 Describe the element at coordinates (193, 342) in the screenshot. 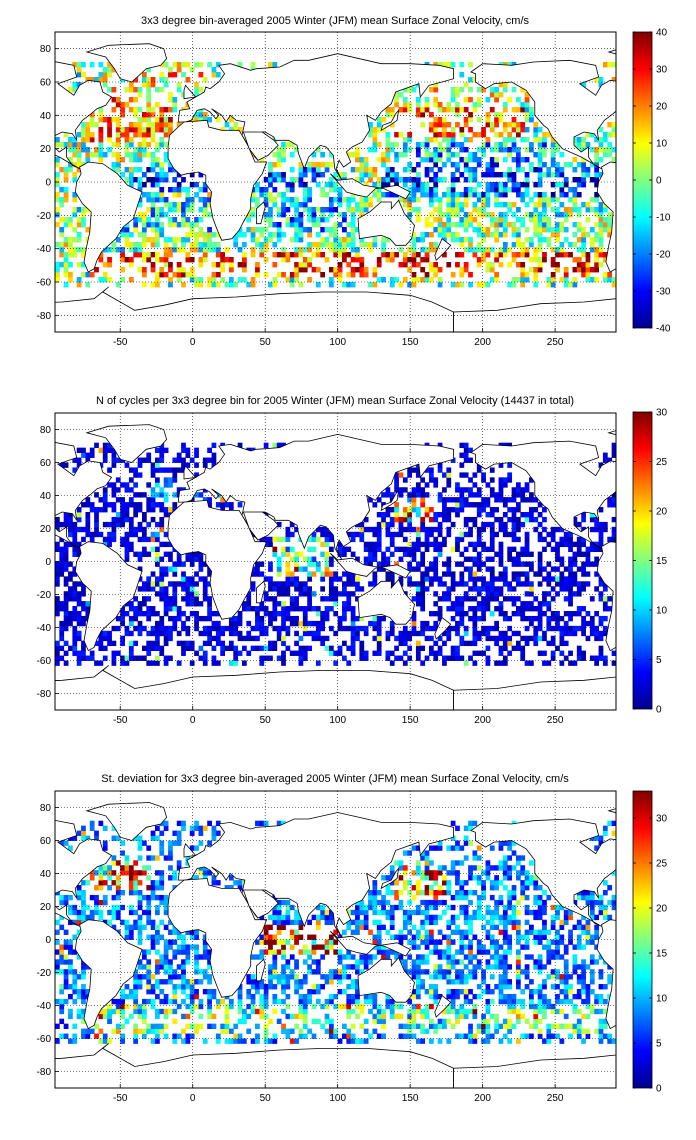

I see `x-tick-label: 0` at that location.